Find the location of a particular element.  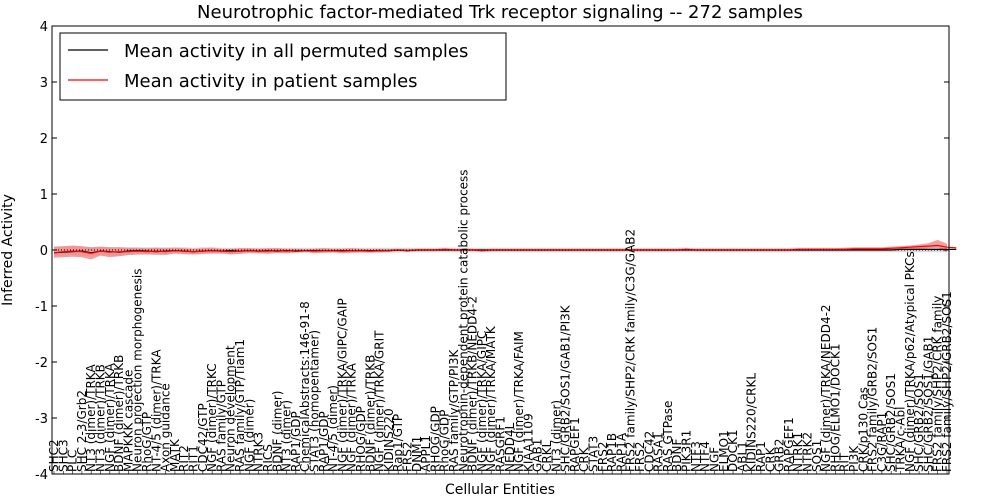

category-label: GAB1 is located at coordinates (538, 455).